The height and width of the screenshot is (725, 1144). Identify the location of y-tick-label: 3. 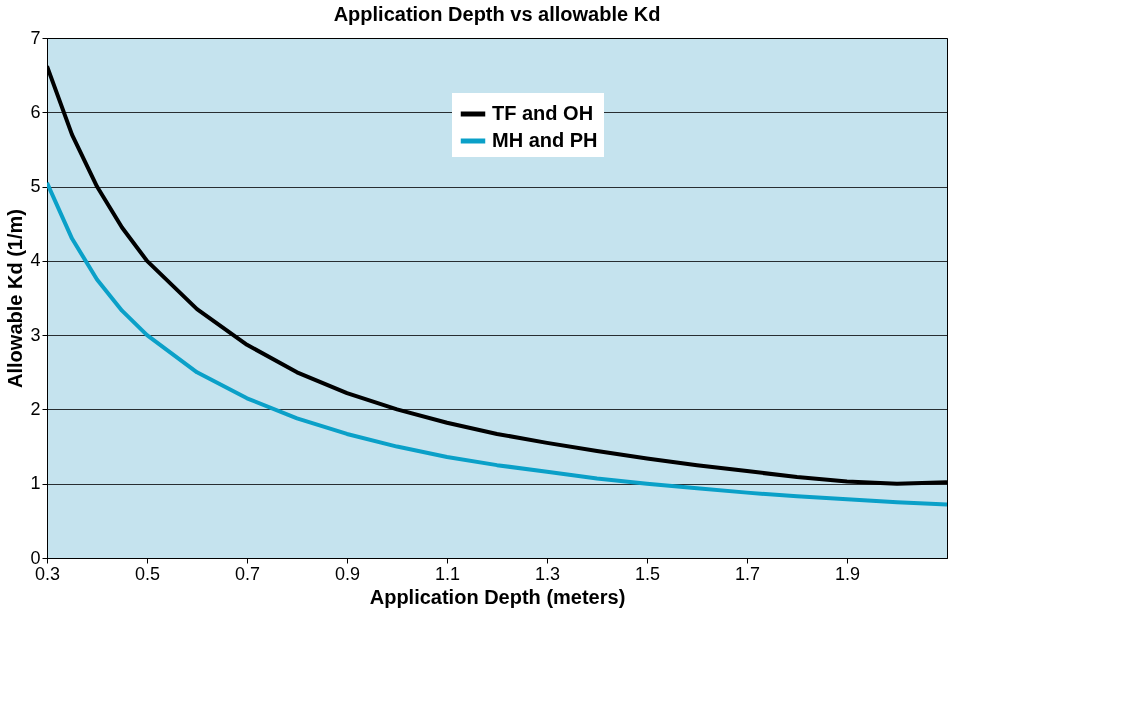
(35, 334).